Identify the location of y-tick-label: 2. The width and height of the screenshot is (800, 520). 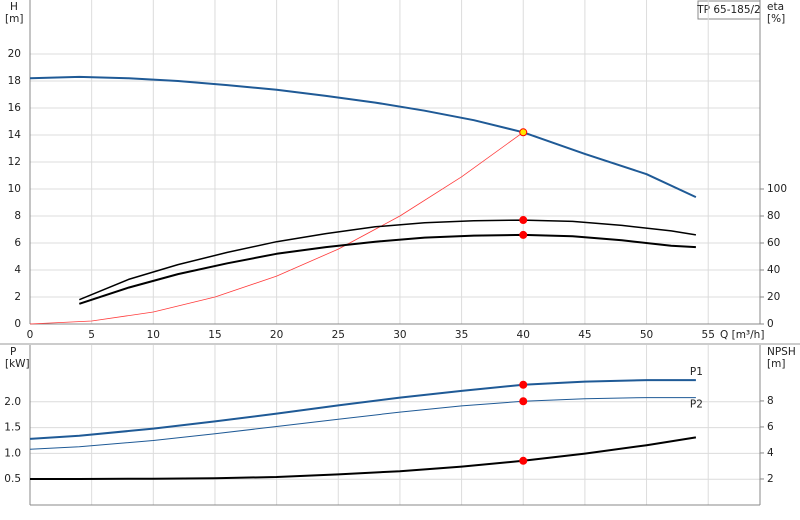
(17, 297).